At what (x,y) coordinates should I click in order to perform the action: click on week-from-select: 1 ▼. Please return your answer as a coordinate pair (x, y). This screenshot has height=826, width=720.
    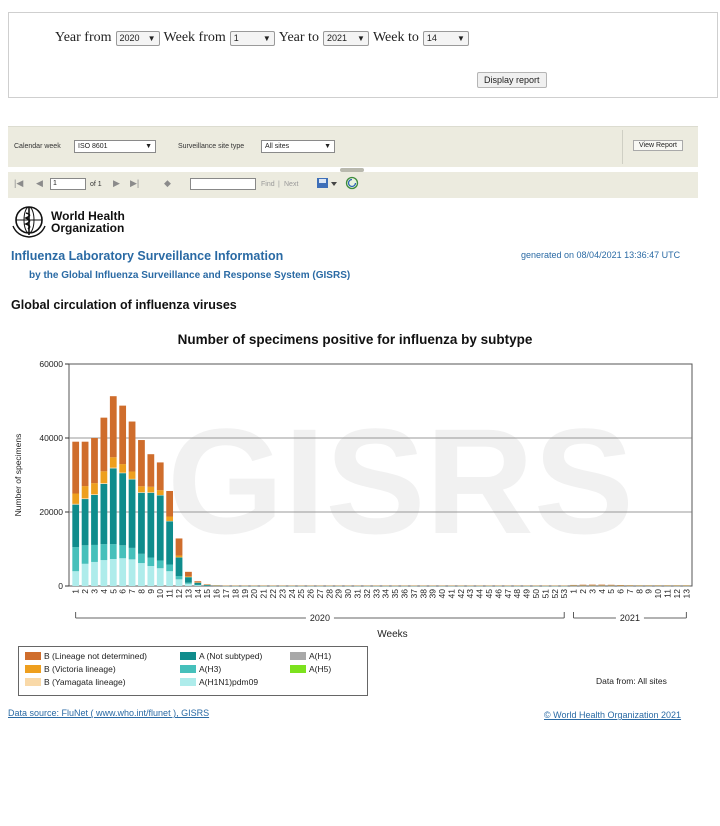
    Looking at the image, I should click on (252, 38).